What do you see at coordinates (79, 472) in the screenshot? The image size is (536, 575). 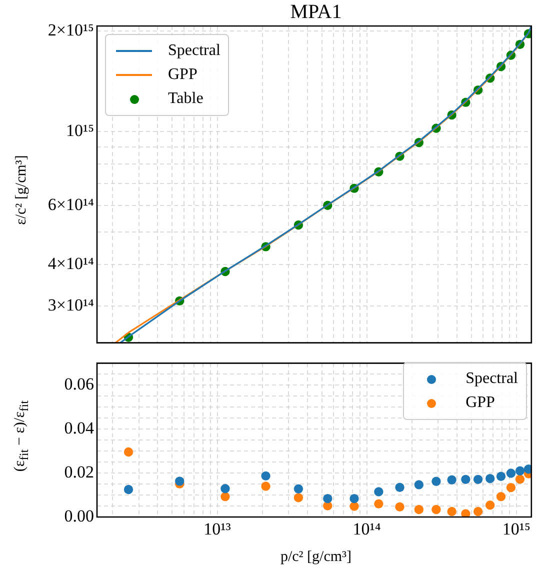 I see `y-tick-label: 0.02` at bounding box center [79, 472].